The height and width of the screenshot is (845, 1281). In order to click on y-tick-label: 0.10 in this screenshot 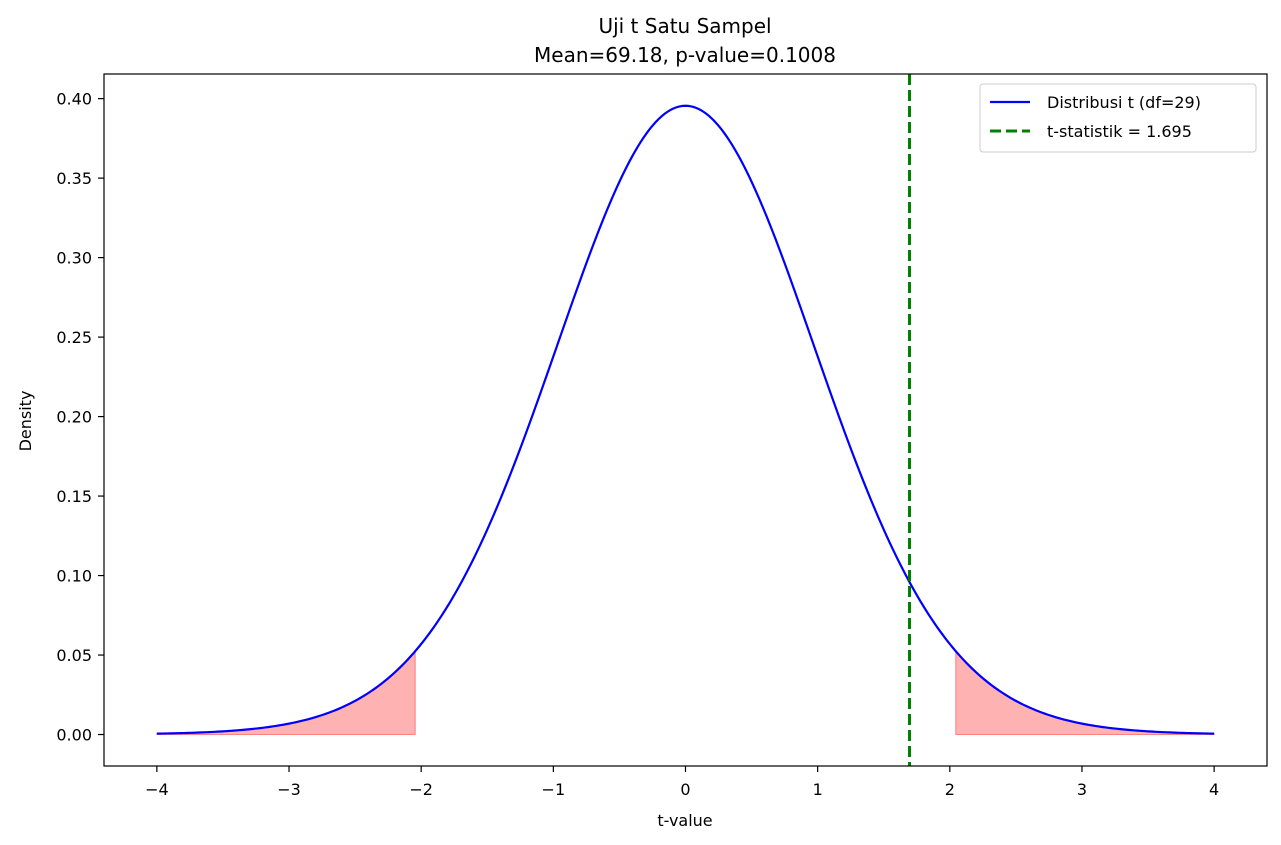, I will do `click(74, 576)`.